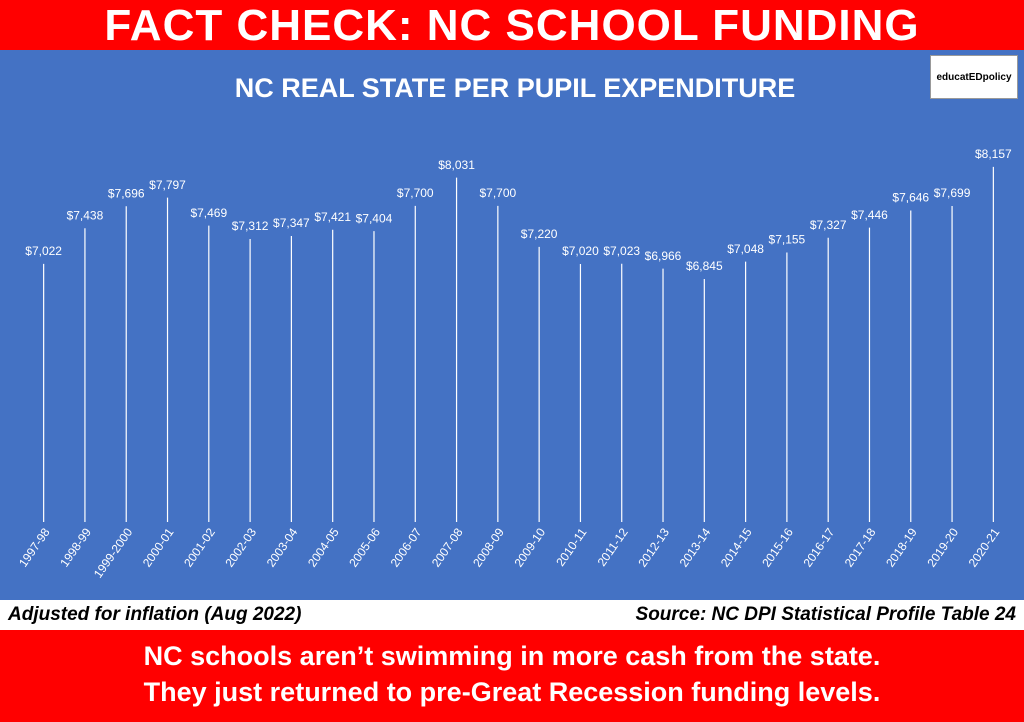 The image size is (1024, 722). I want to click on value-label: $7,438, so click(85, 215).